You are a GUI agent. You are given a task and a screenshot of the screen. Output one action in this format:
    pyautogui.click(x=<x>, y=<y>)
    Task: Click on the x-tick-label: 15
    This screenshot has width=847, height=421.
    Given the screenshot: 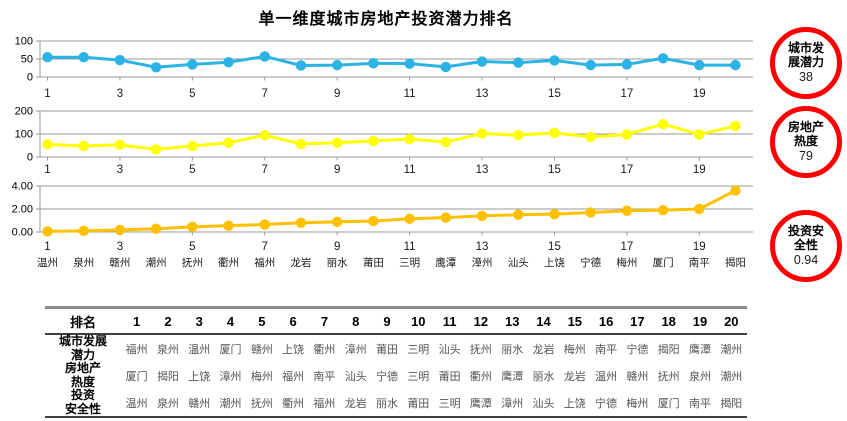 What is the action you would take?
    pyautogui.click(x=554, y=170)
    